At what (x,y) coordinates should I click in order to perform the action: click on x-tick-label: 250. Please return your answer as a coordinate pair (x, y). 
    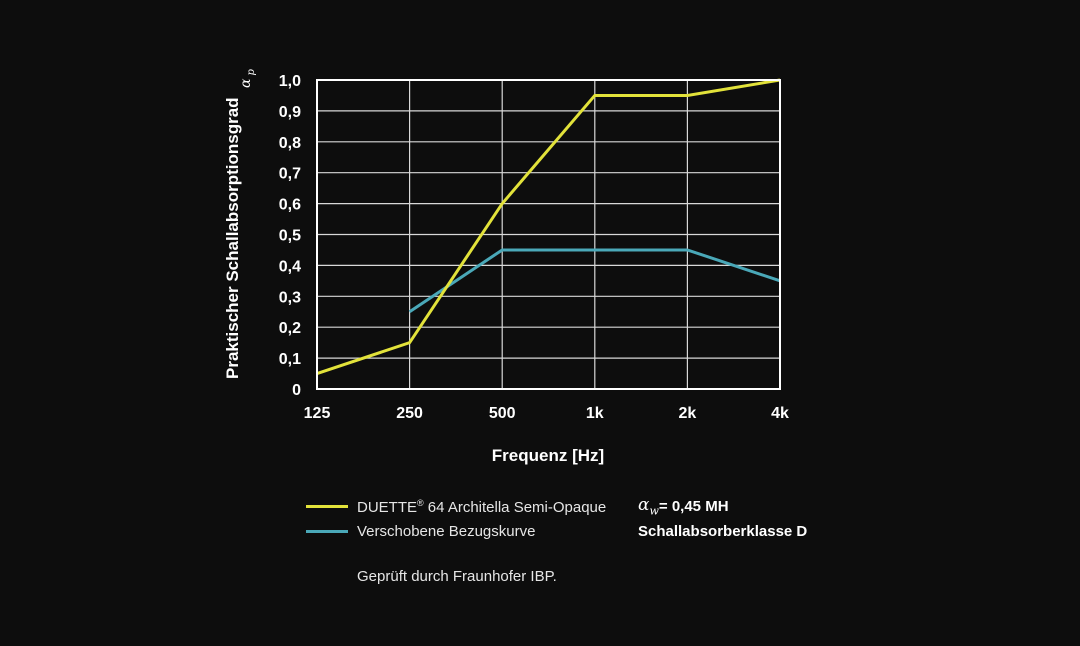
    Looking at the image, I should click on (409, 413).